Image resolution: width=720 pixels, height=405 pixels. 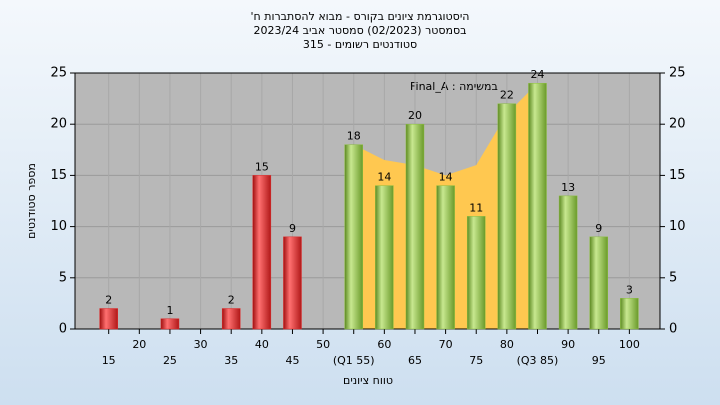 What do you see at coordinates (673, 277) in the screenshot?
I see `y2-tick-label: 5` at bounding box center [673, 277].